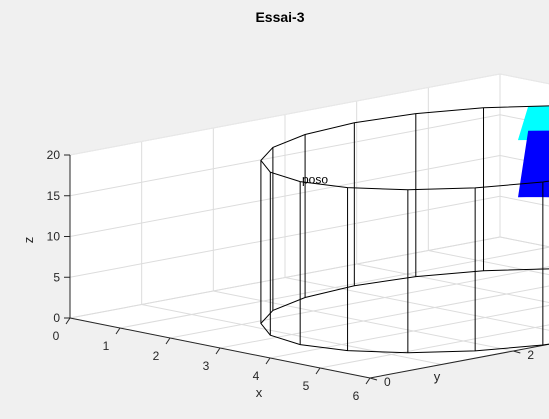  I want to click on y-tick-label: 0, so click(387, 382).